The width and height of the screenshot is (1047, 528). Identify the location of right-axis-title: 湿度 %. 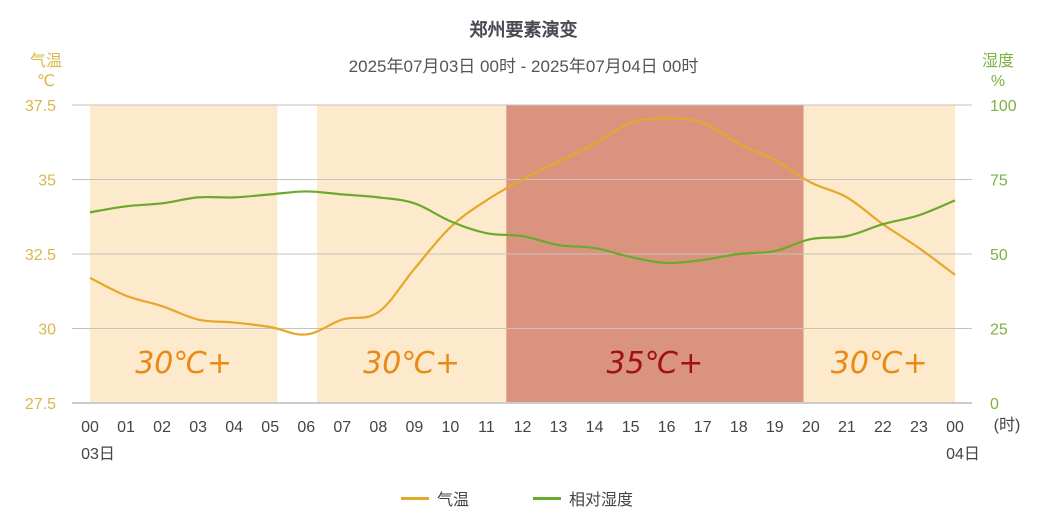
(998, 72).